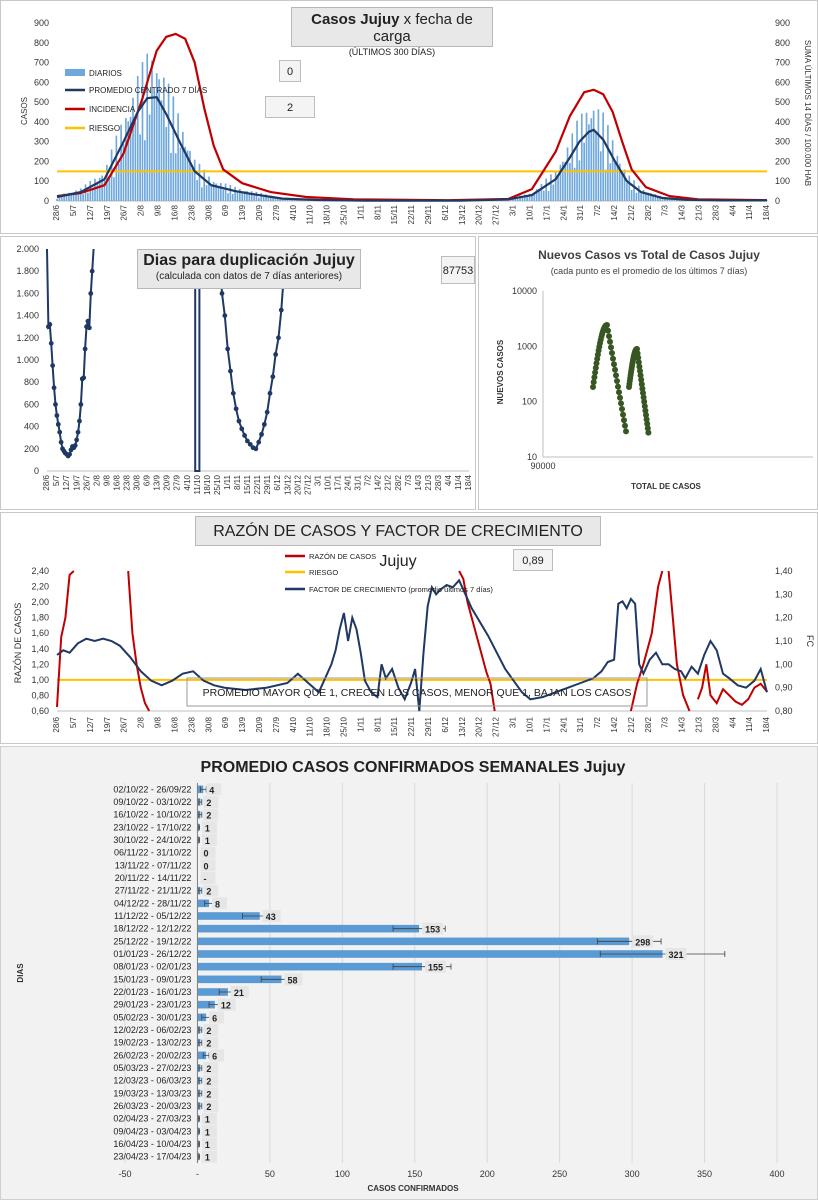 Image resolution: width=818 pixels, height=1201 pixels. What do you see at coordinates (732, 722) in the screenshot?
I see `razon-x-tick-label: 4/4` at bounding box center [732, 722].